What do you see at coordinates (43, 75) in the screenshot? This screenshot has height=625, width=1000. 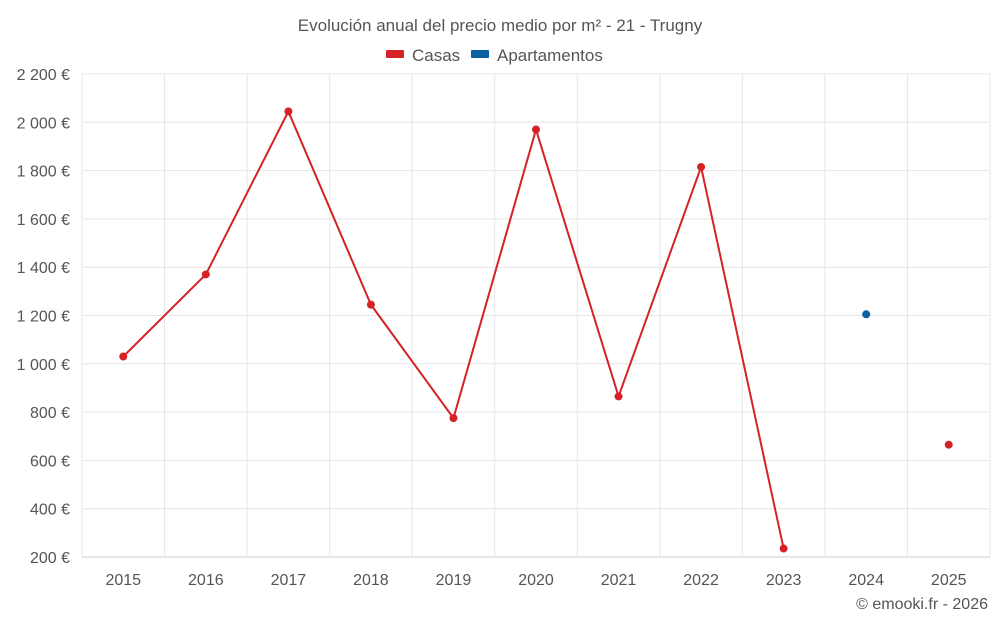 I see `y-tick-label: 2 200 €` at bounding box center [43, 75].